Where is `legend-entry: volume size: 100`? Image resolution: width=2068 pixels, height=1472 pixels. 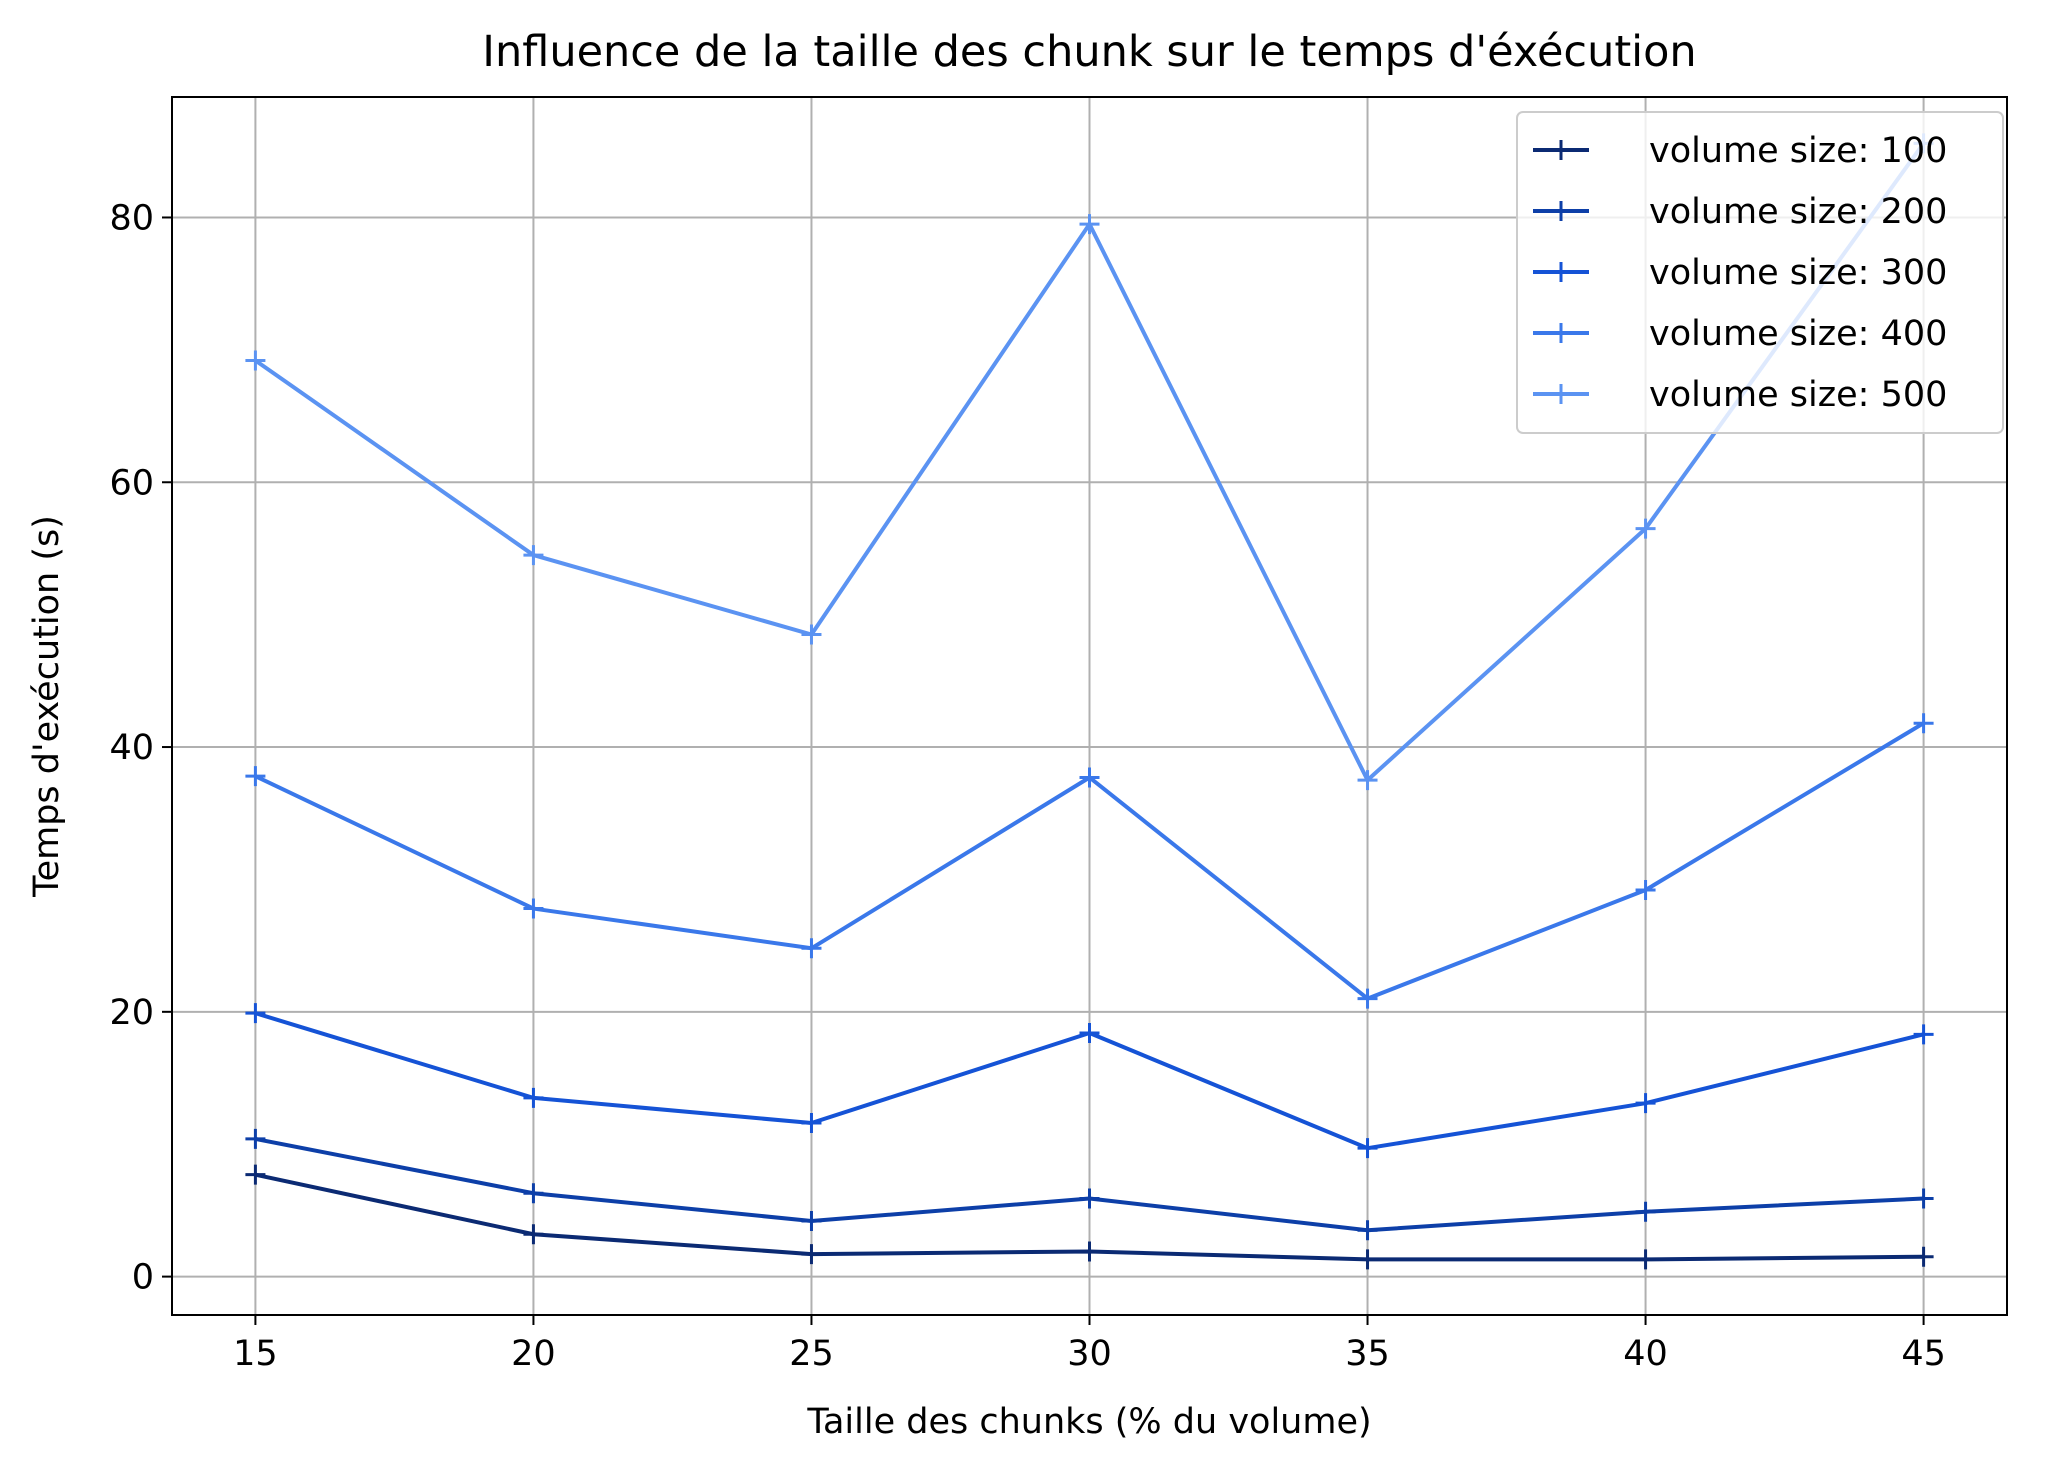 legend-entry: volume size: 100 is located at coordinates (1740, 151).